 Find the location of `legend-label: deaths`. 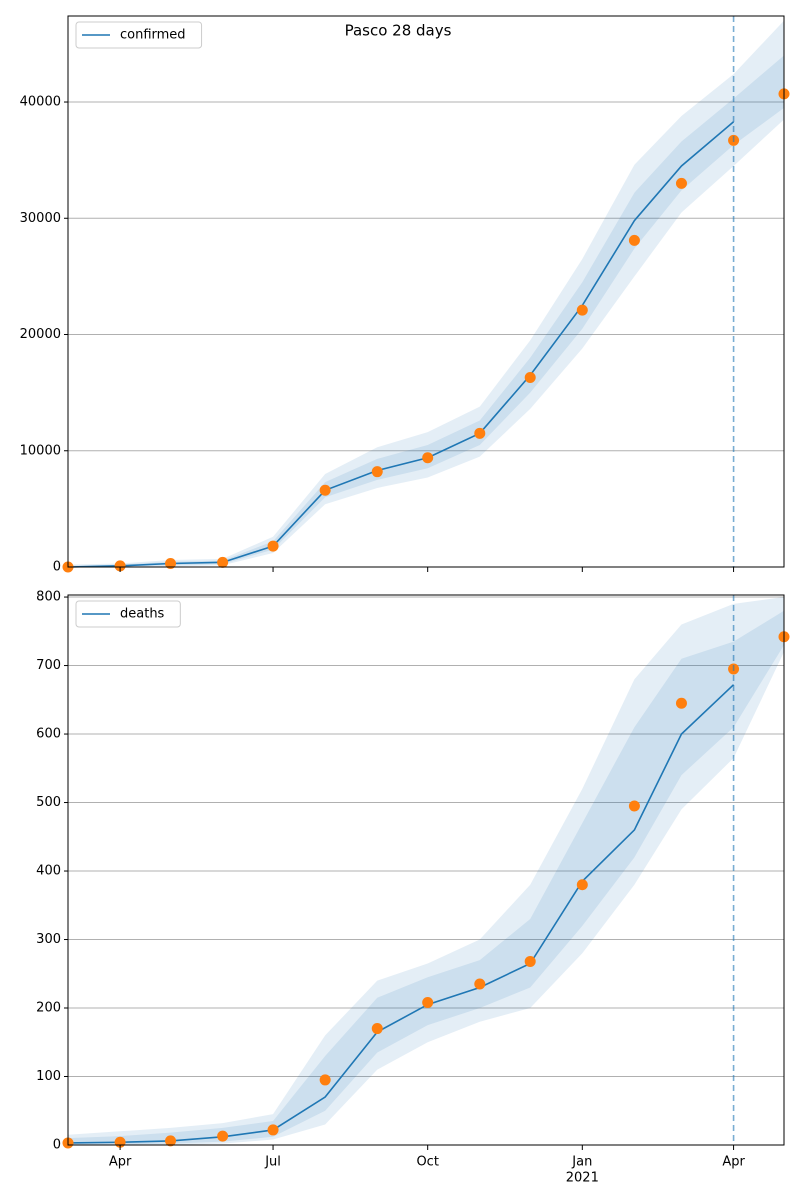

legend-label: deaths is located at coordinates (142, 614).